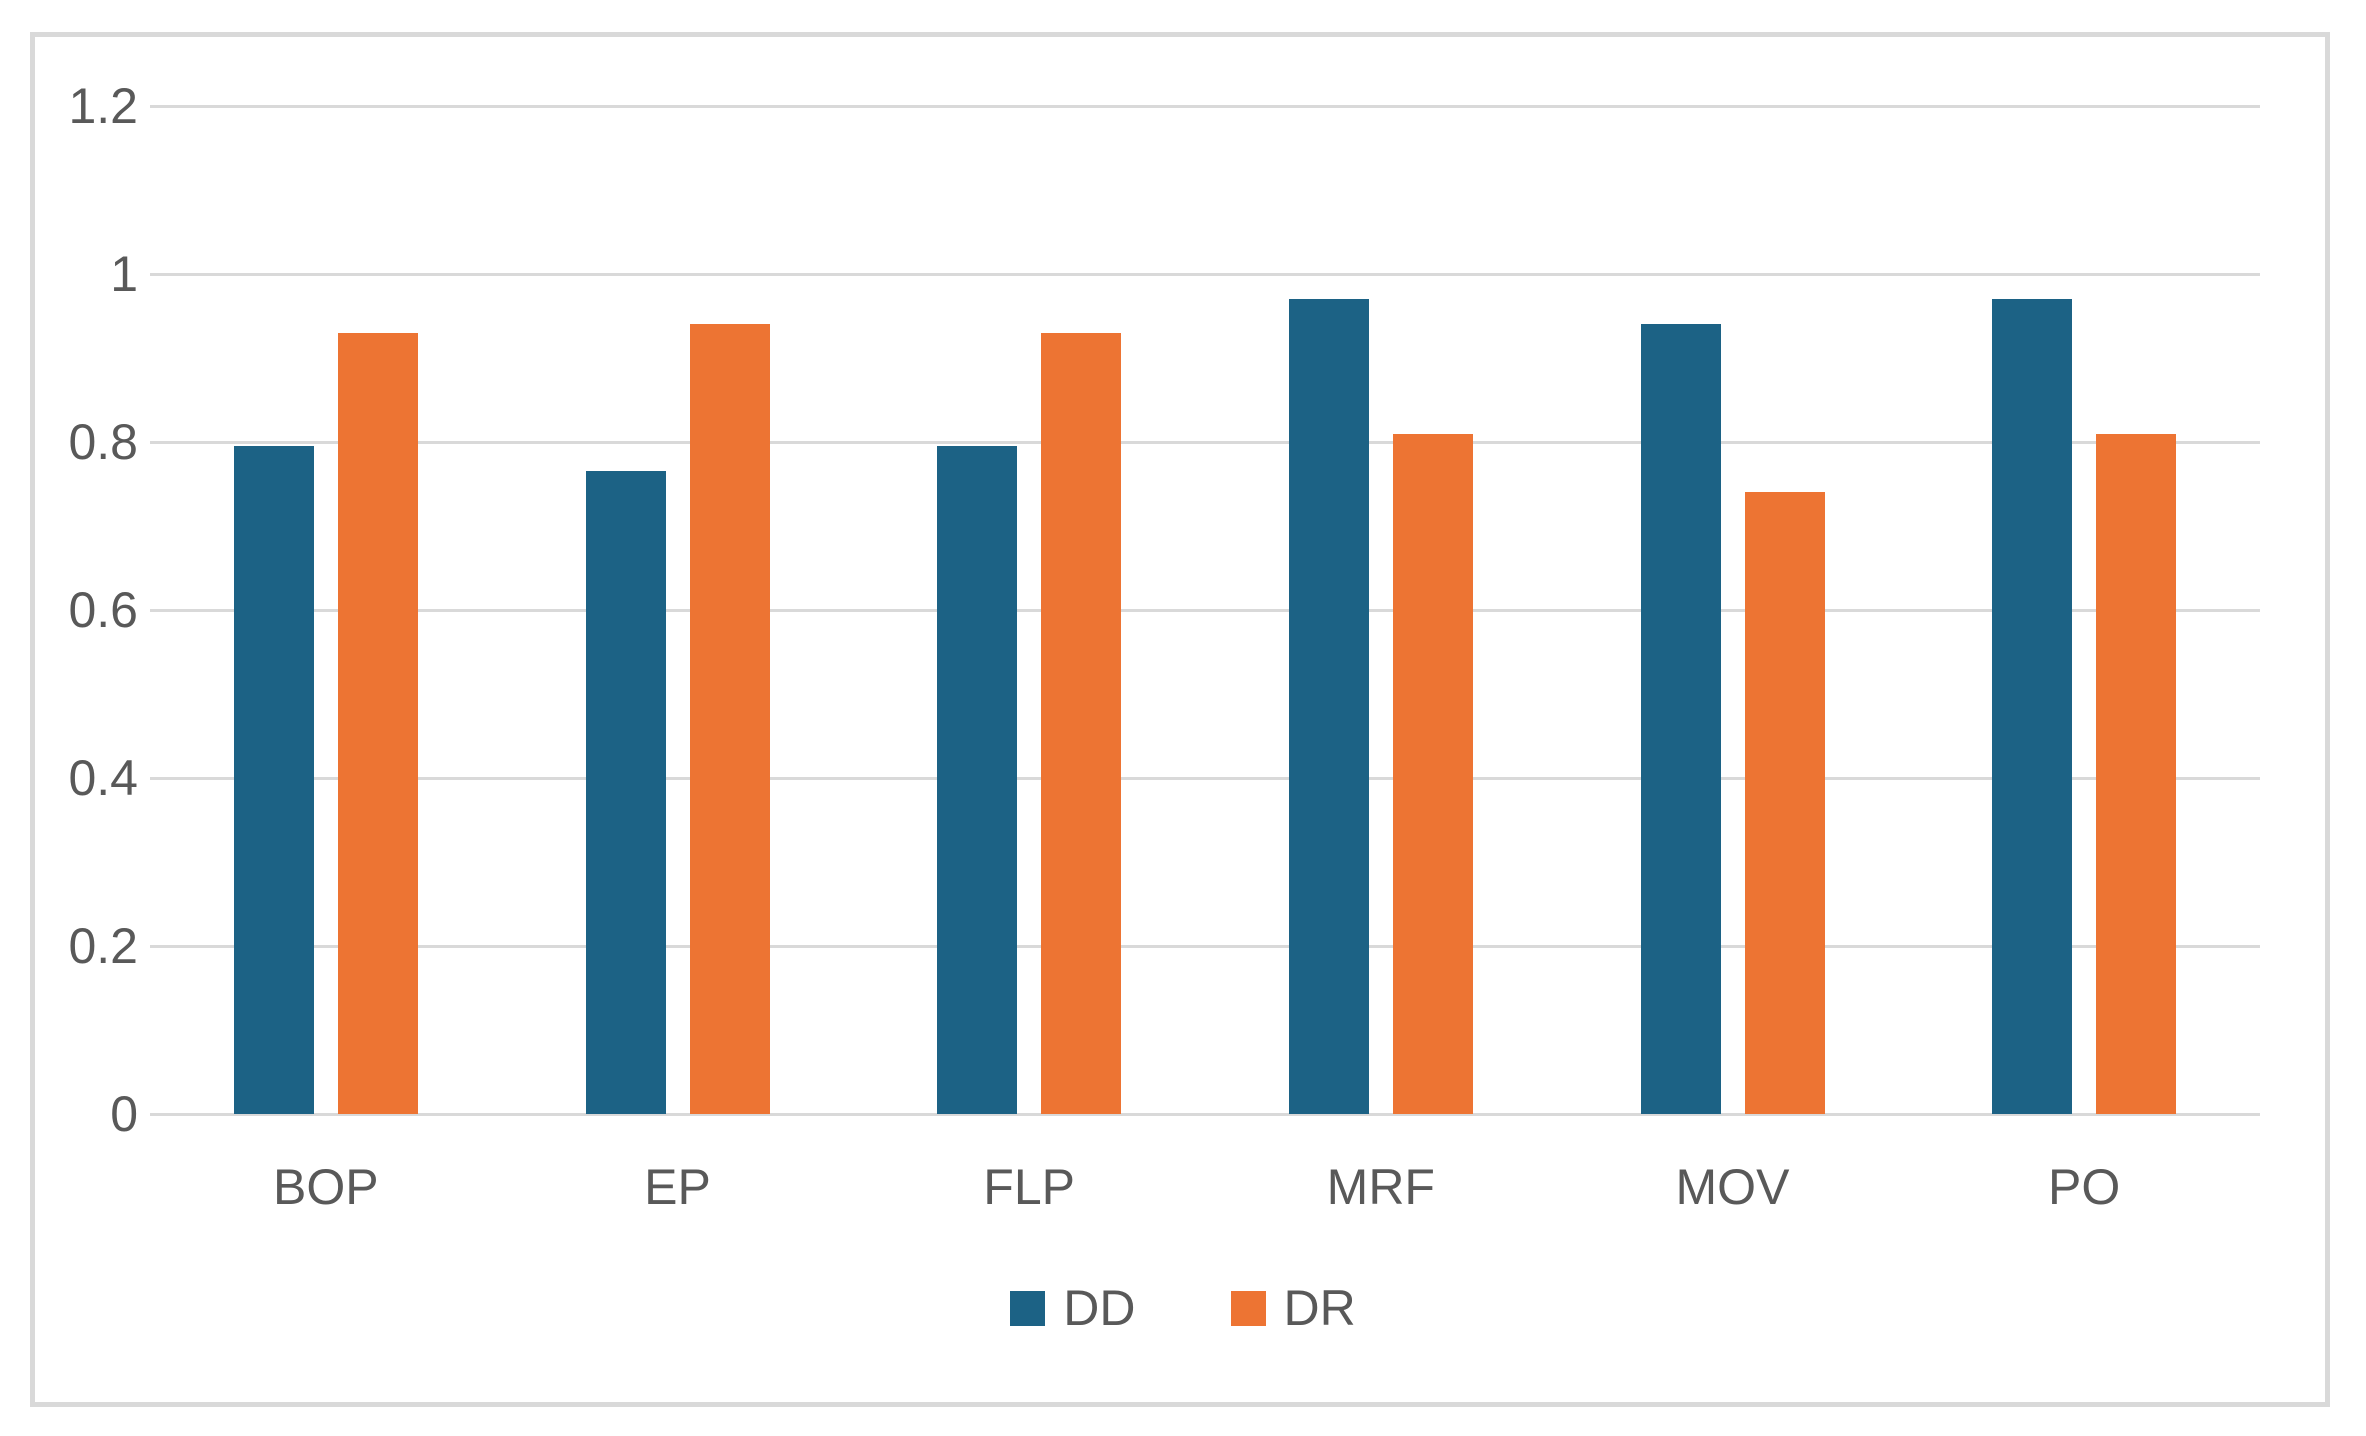 The width and height of the screenshot is (2366, 1436). What do you see at coordinates (124, 1114) in the screenshot?
I see `y-tick-label: 0` at bounding box center [124, 1114].